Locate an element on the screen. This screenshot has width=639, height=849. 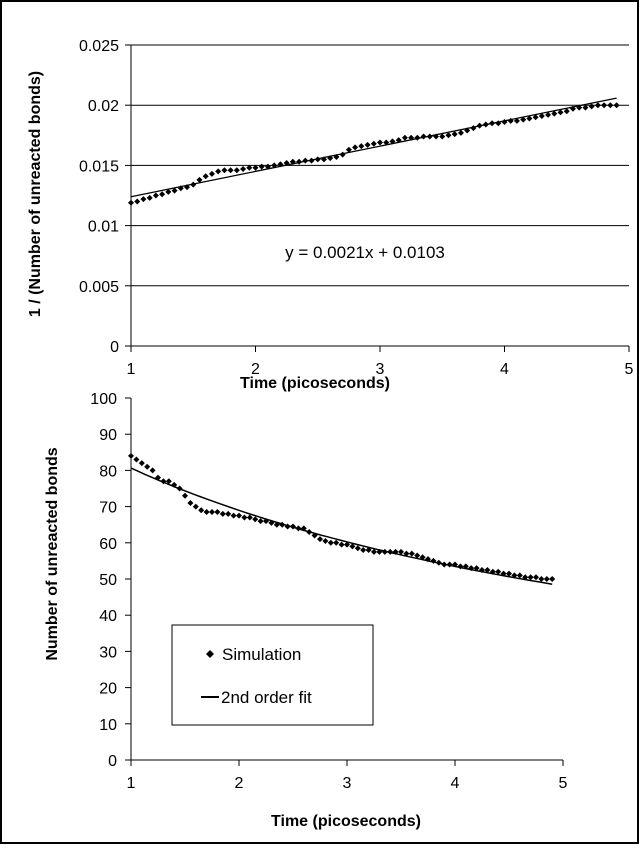
c1-x-tick-label: 3 is located at coordinates (380, 369).